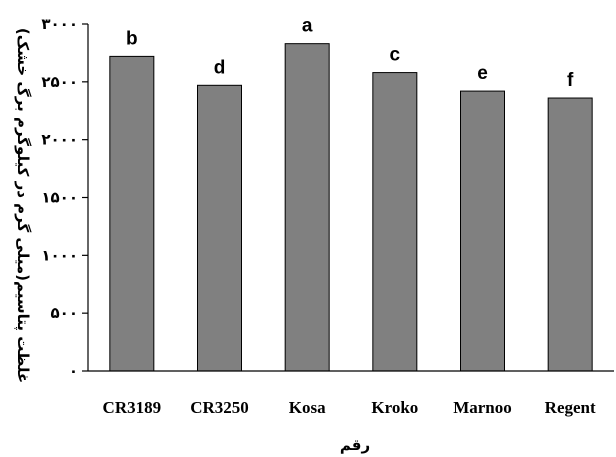  Describe the element at coordinates (132, 213) in the screenshot. I see `bar-cr3189` at that location.